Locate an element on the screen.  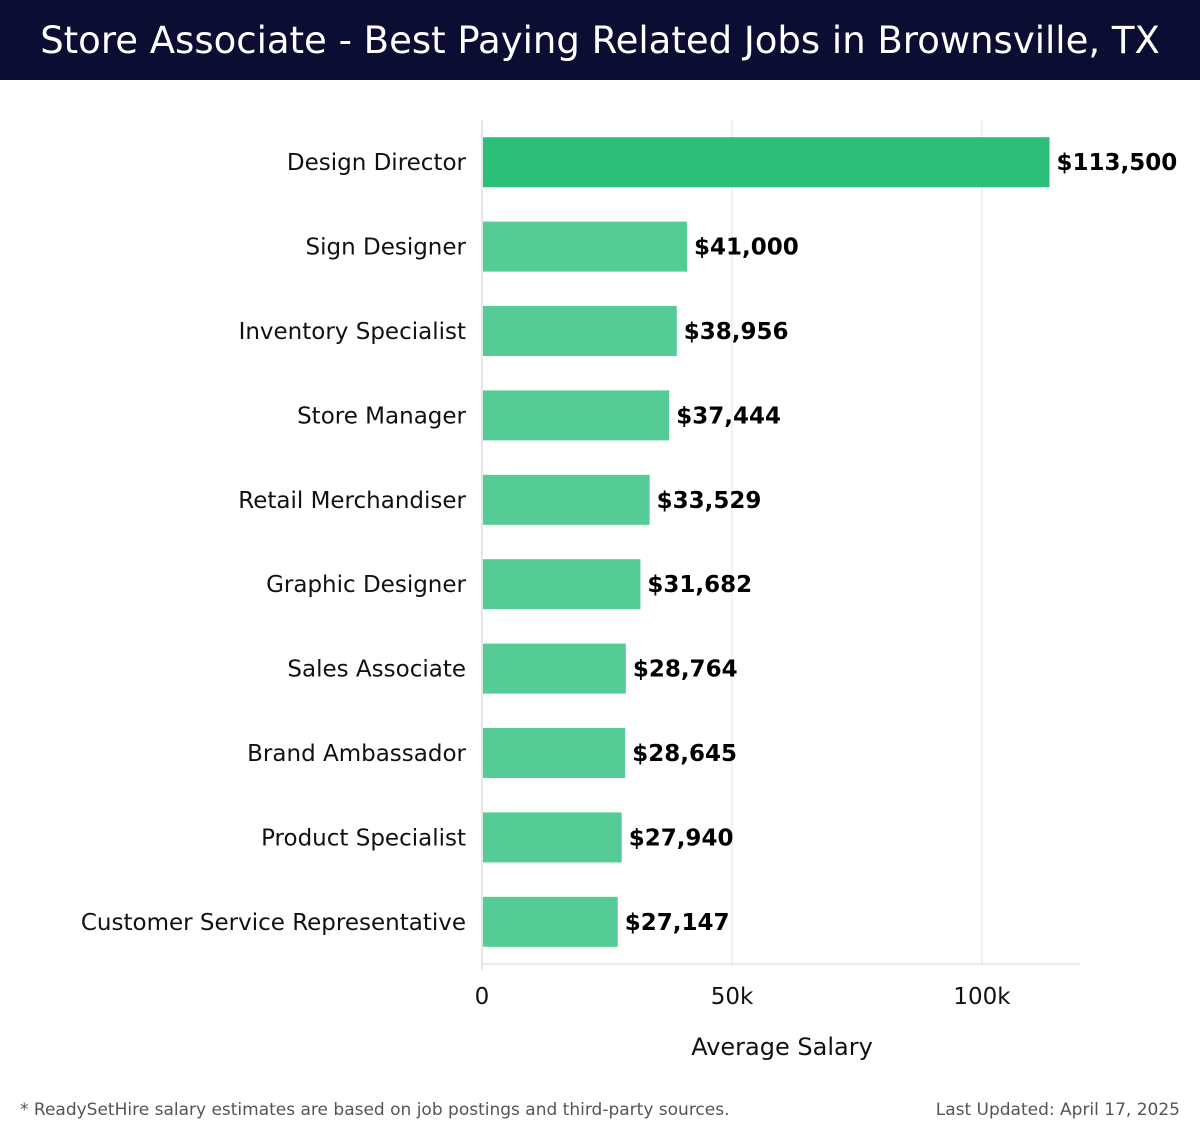
value-label-10: $27,147 is located at coordinates (677, 923).